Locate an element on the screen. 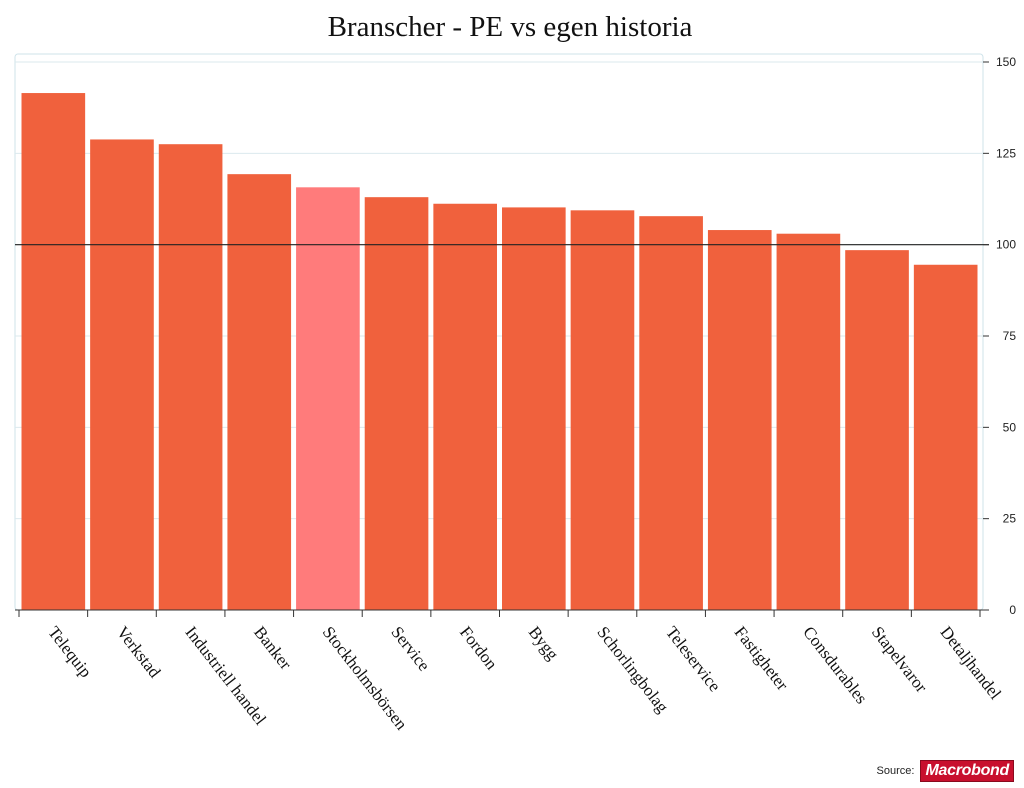 This screenshot has width=1024, height=788. y-tick-label: 100 is located at coordinates (1006, 245).